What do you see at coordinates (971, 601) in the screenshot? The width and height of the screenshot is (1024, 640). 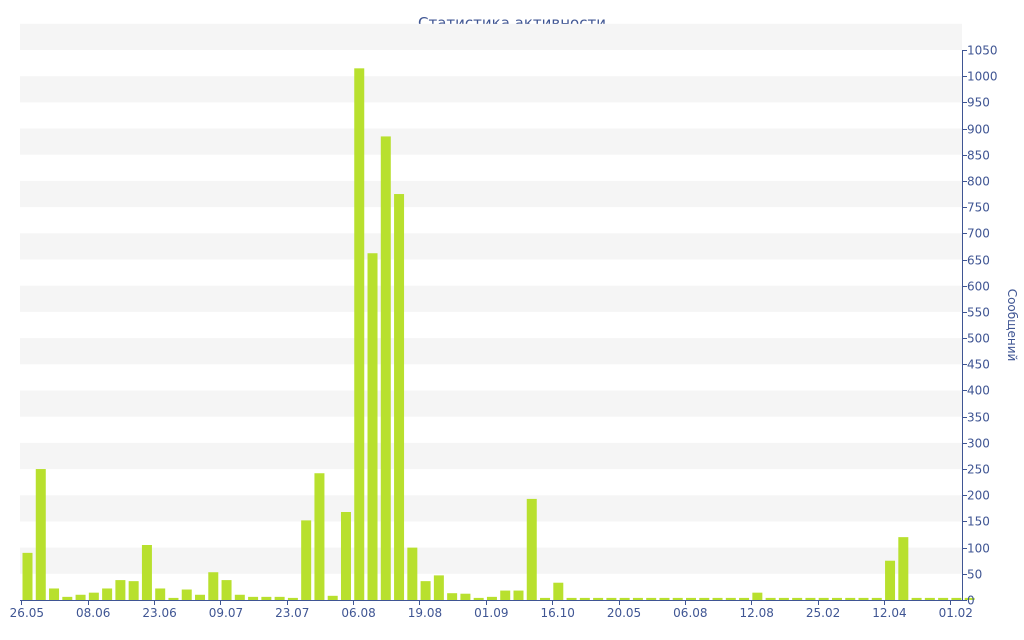 I see `y-tick-label: 0` at bounding box center [971, 601].